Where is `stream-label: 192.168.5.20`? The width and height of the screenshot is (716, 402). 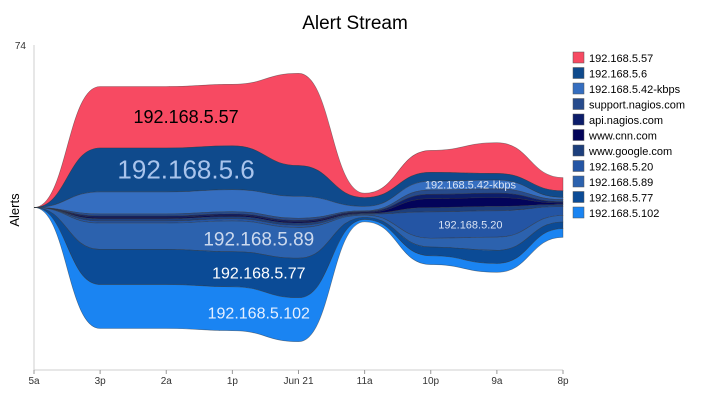 stream-label: 192.168.5.20 is located at coordinates (470, 225).